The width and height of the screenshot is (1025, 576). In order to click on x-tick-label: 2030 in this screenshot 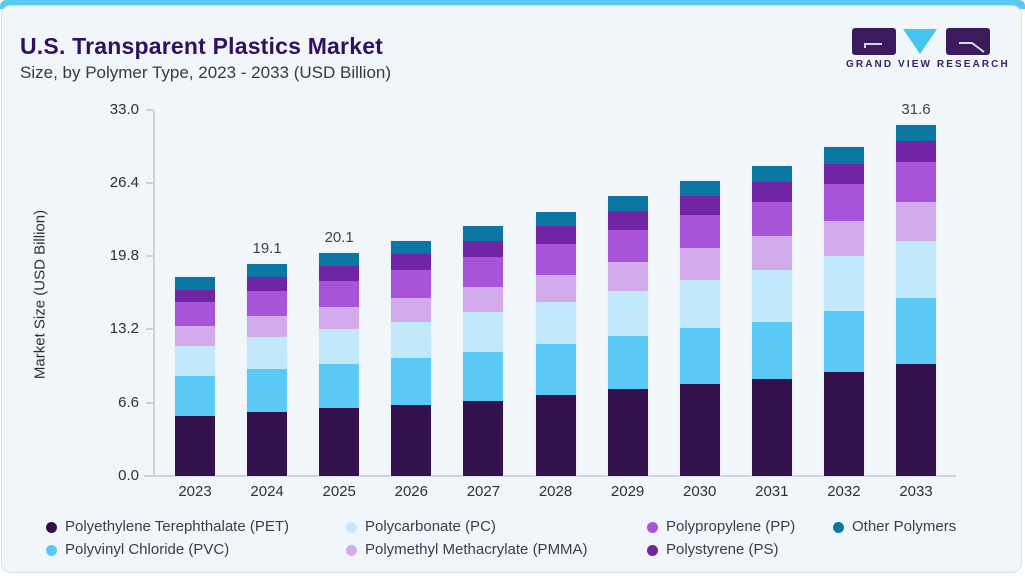, I will do `click(700, 491)`.